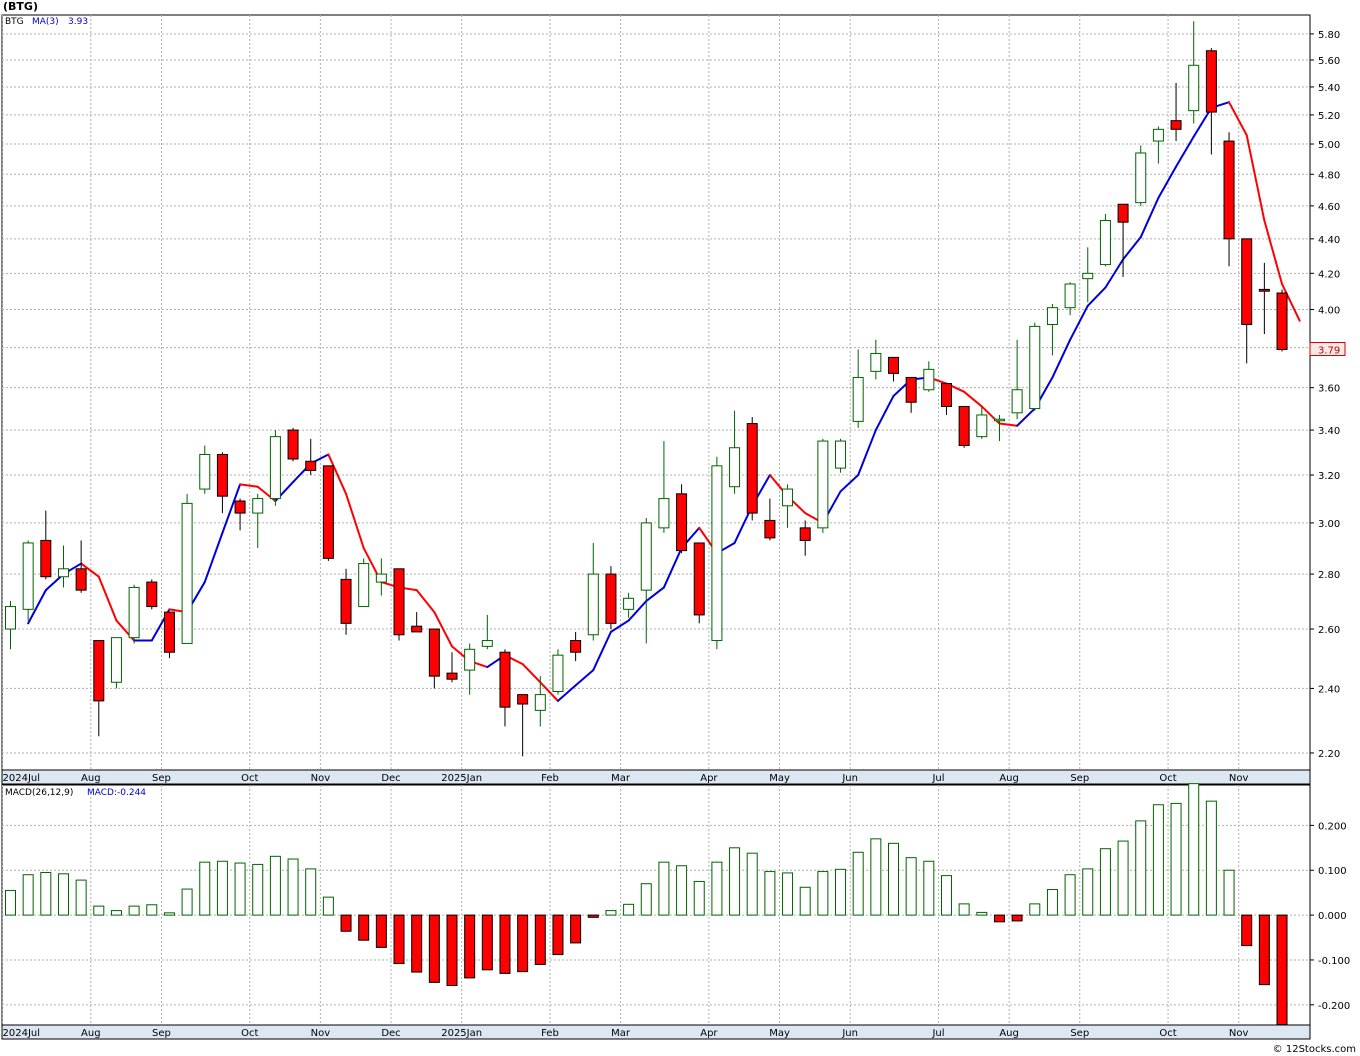 This screenshot has width=1360, height=1056. I want to click on macd-x-tick-label: May, so click(779, 1033).